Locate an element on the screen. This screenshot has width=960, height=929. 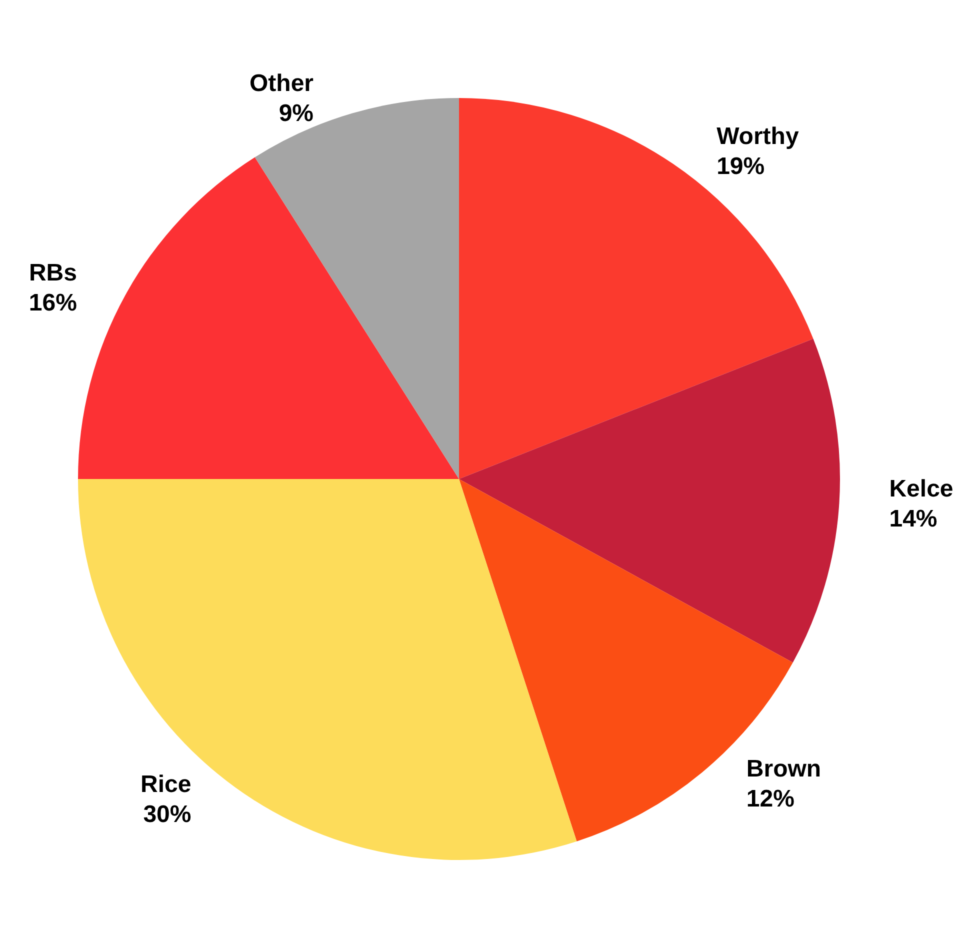
slice-label: RBs is located at coordinates (52, 273).